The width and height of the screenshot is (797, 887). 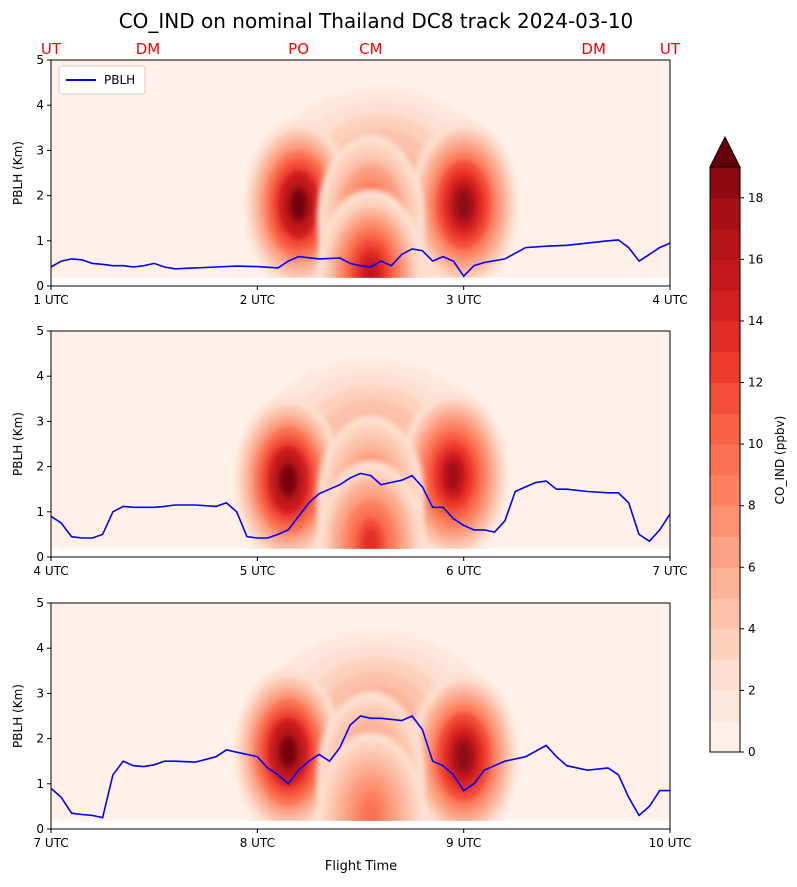 What do you see at coordinates (670, 843) in the screenshot?
I see `x-tick-label: 10 UTC` at bounding box center [670, 843].